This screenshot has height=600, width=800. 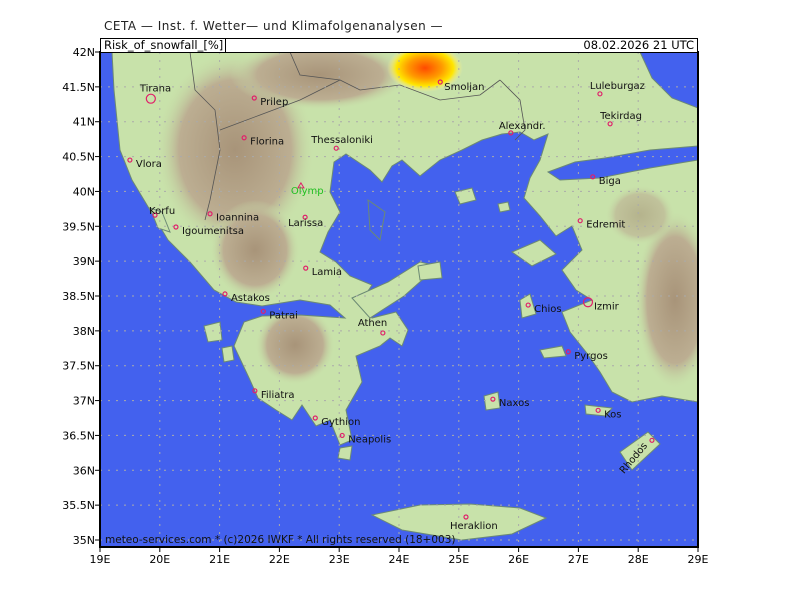 I want to click on place-label: Florina, so click(x=267, y=142).